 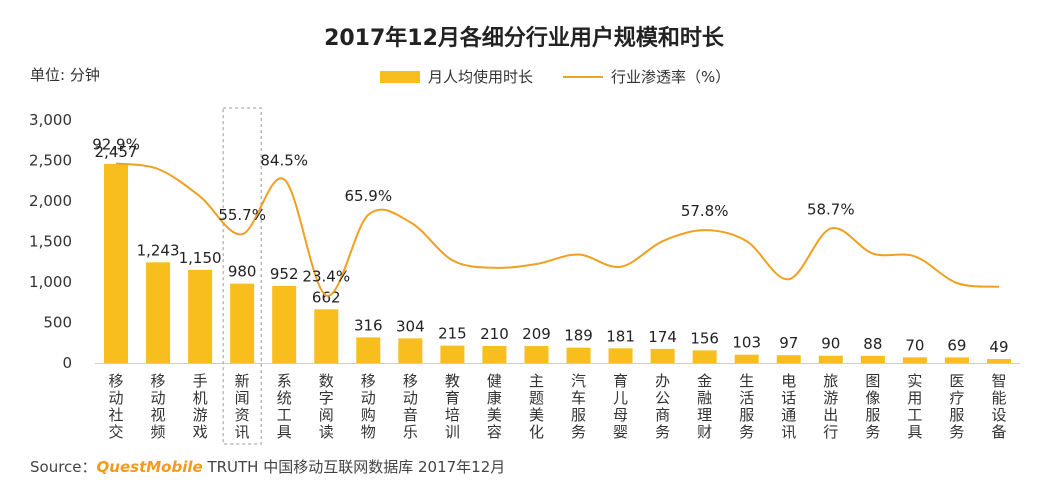 I want to click on legend-item-bar: 月人均使用时长, so click(x=456, y=76).